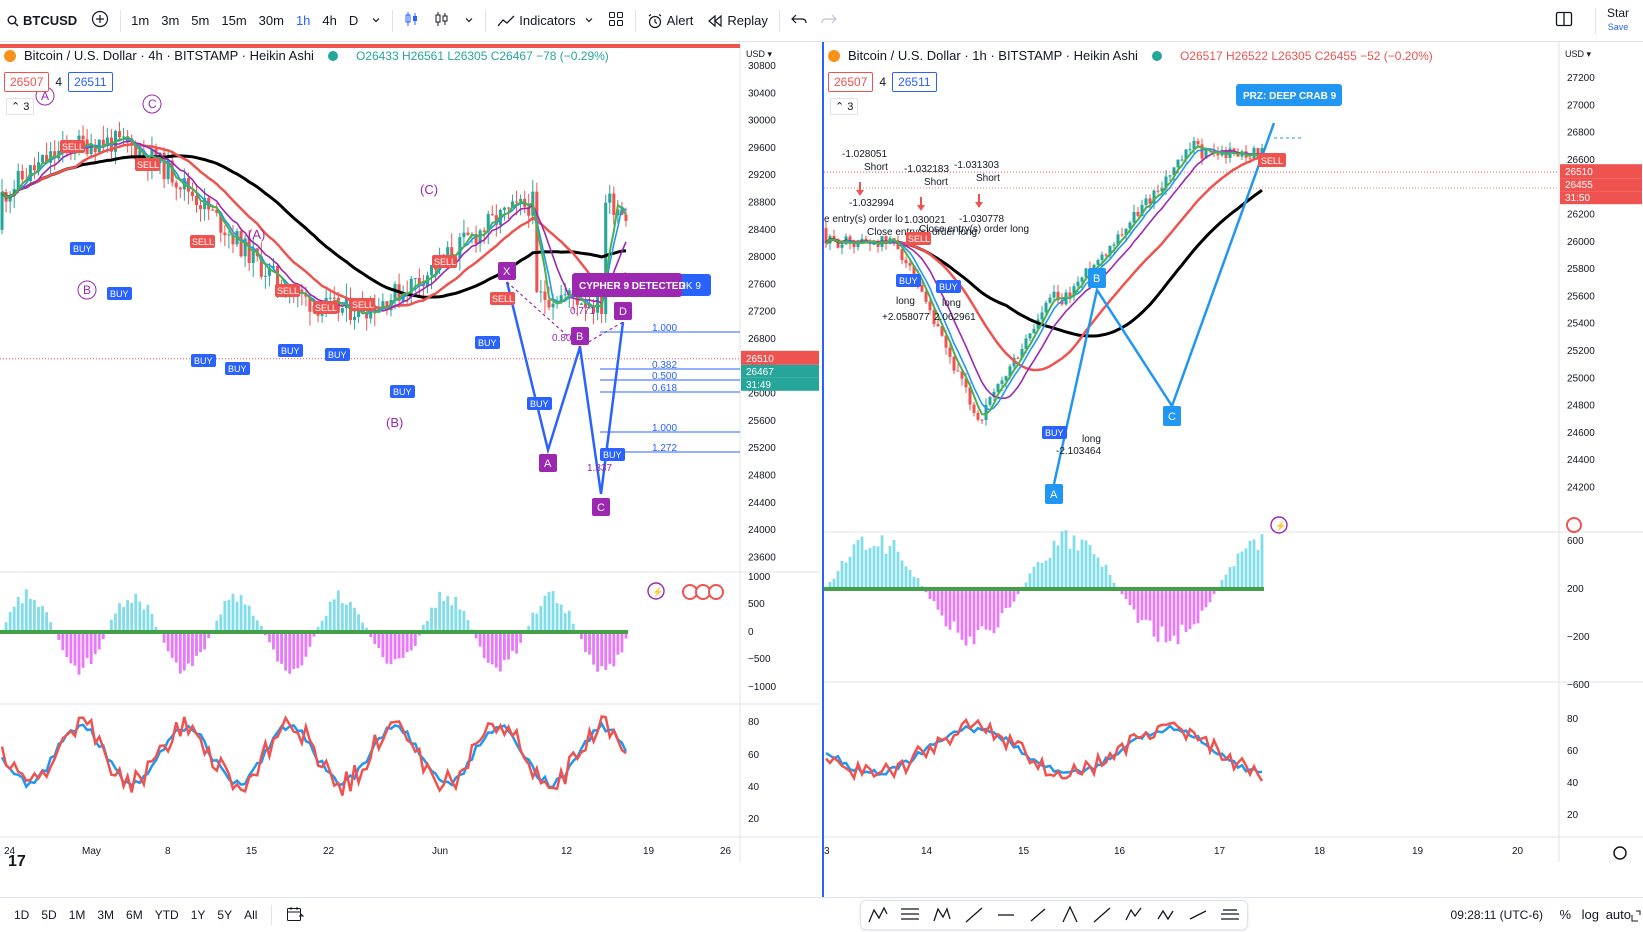 Image resolution: width=1643 pixels, height=932 pixels. I want to click on redo-button, so click(829, 21).